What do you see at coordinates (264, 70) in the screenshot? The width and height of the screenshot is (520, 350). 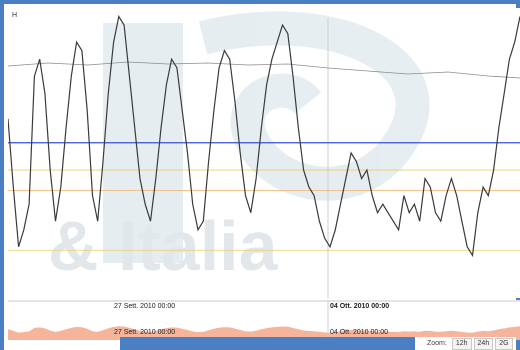 I see `upper-trend-line` at bounding box center [264, 70].